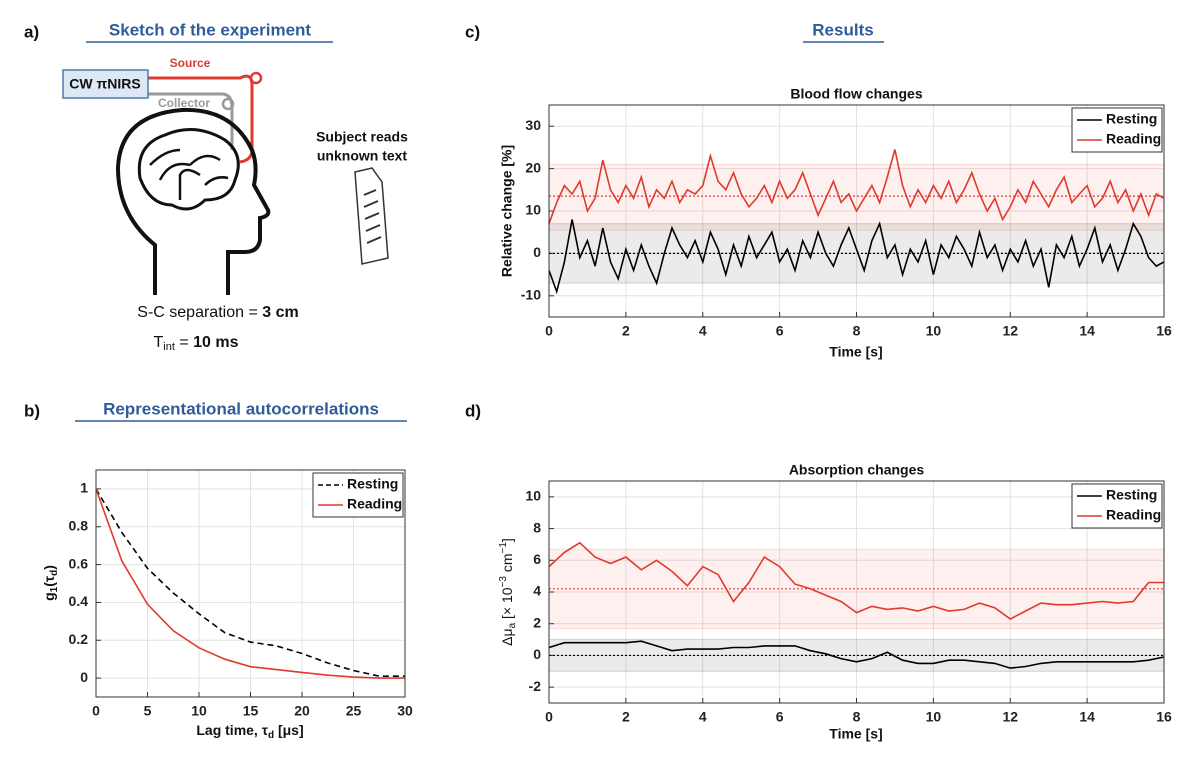  I want to click on y-axis-label: g1(τd), so click(50, 583).